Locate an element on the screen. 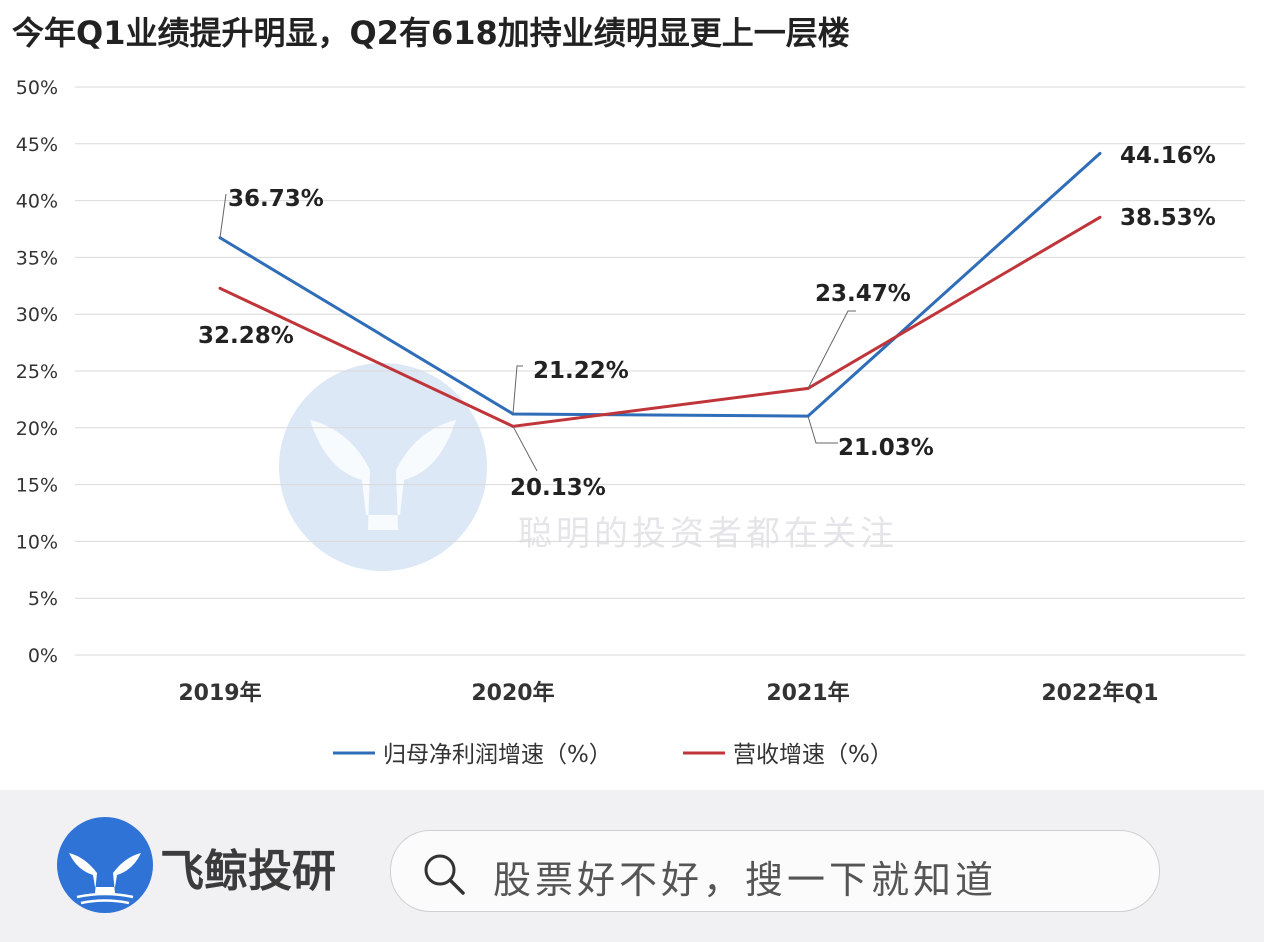 The height and width of the screenshot is (942, 1264). watermark-slogan: 聪明的投资者都在关注 is located at coordinates (708, 534).